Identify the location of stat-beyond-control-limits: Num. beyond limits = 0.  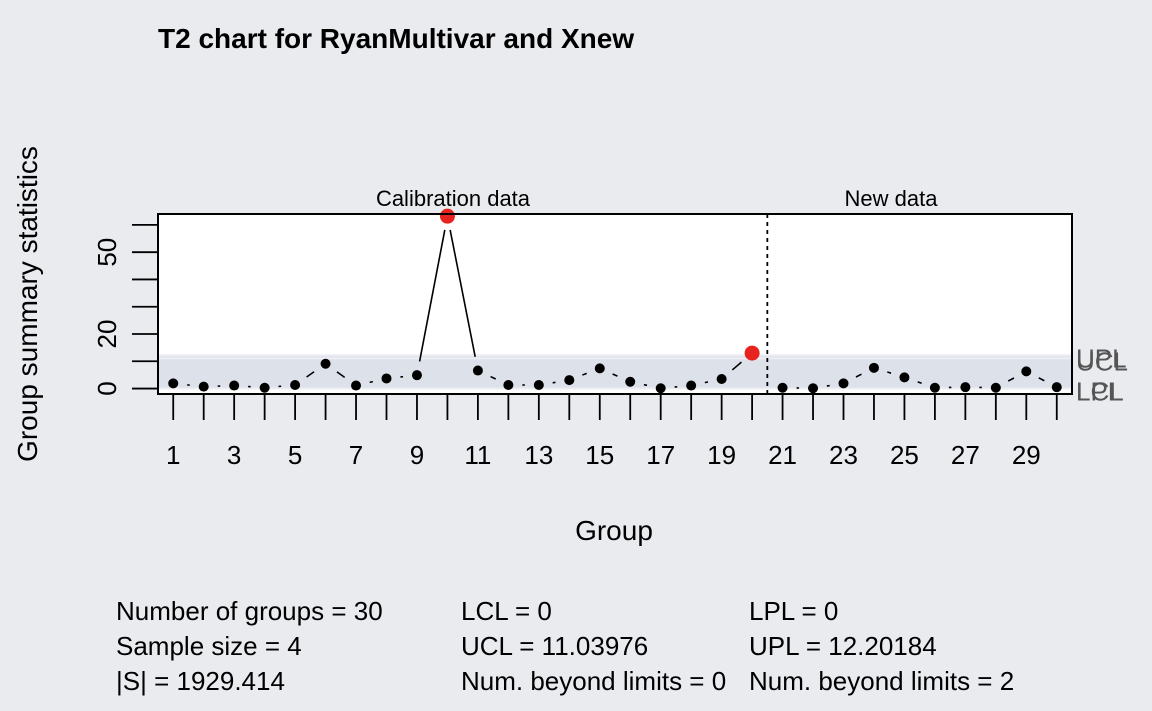
(594, 681).